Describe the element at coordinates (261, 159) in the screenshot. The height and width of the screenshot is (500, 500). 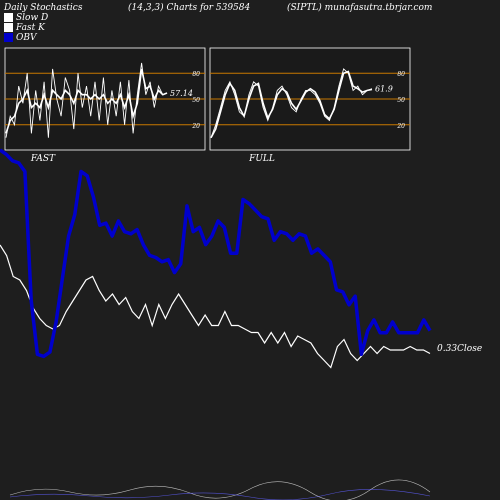
I see `full-panel-title: FULL` at that location.